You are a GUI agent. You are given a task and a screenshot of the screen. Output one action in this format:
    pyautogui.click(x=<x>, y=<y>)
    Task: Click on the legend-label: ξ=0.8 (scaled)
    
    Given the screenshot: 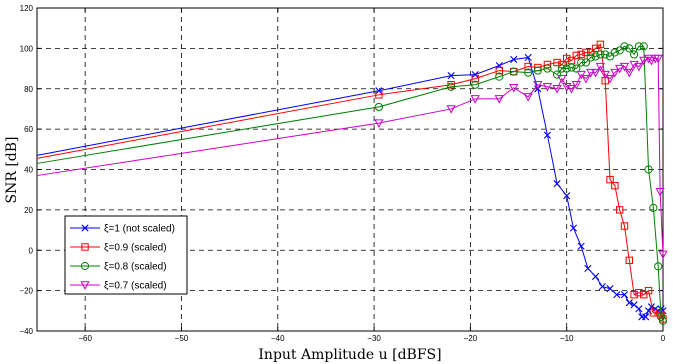 What is the action you would take?
    pyautogui.click(x=135, y=267)
    